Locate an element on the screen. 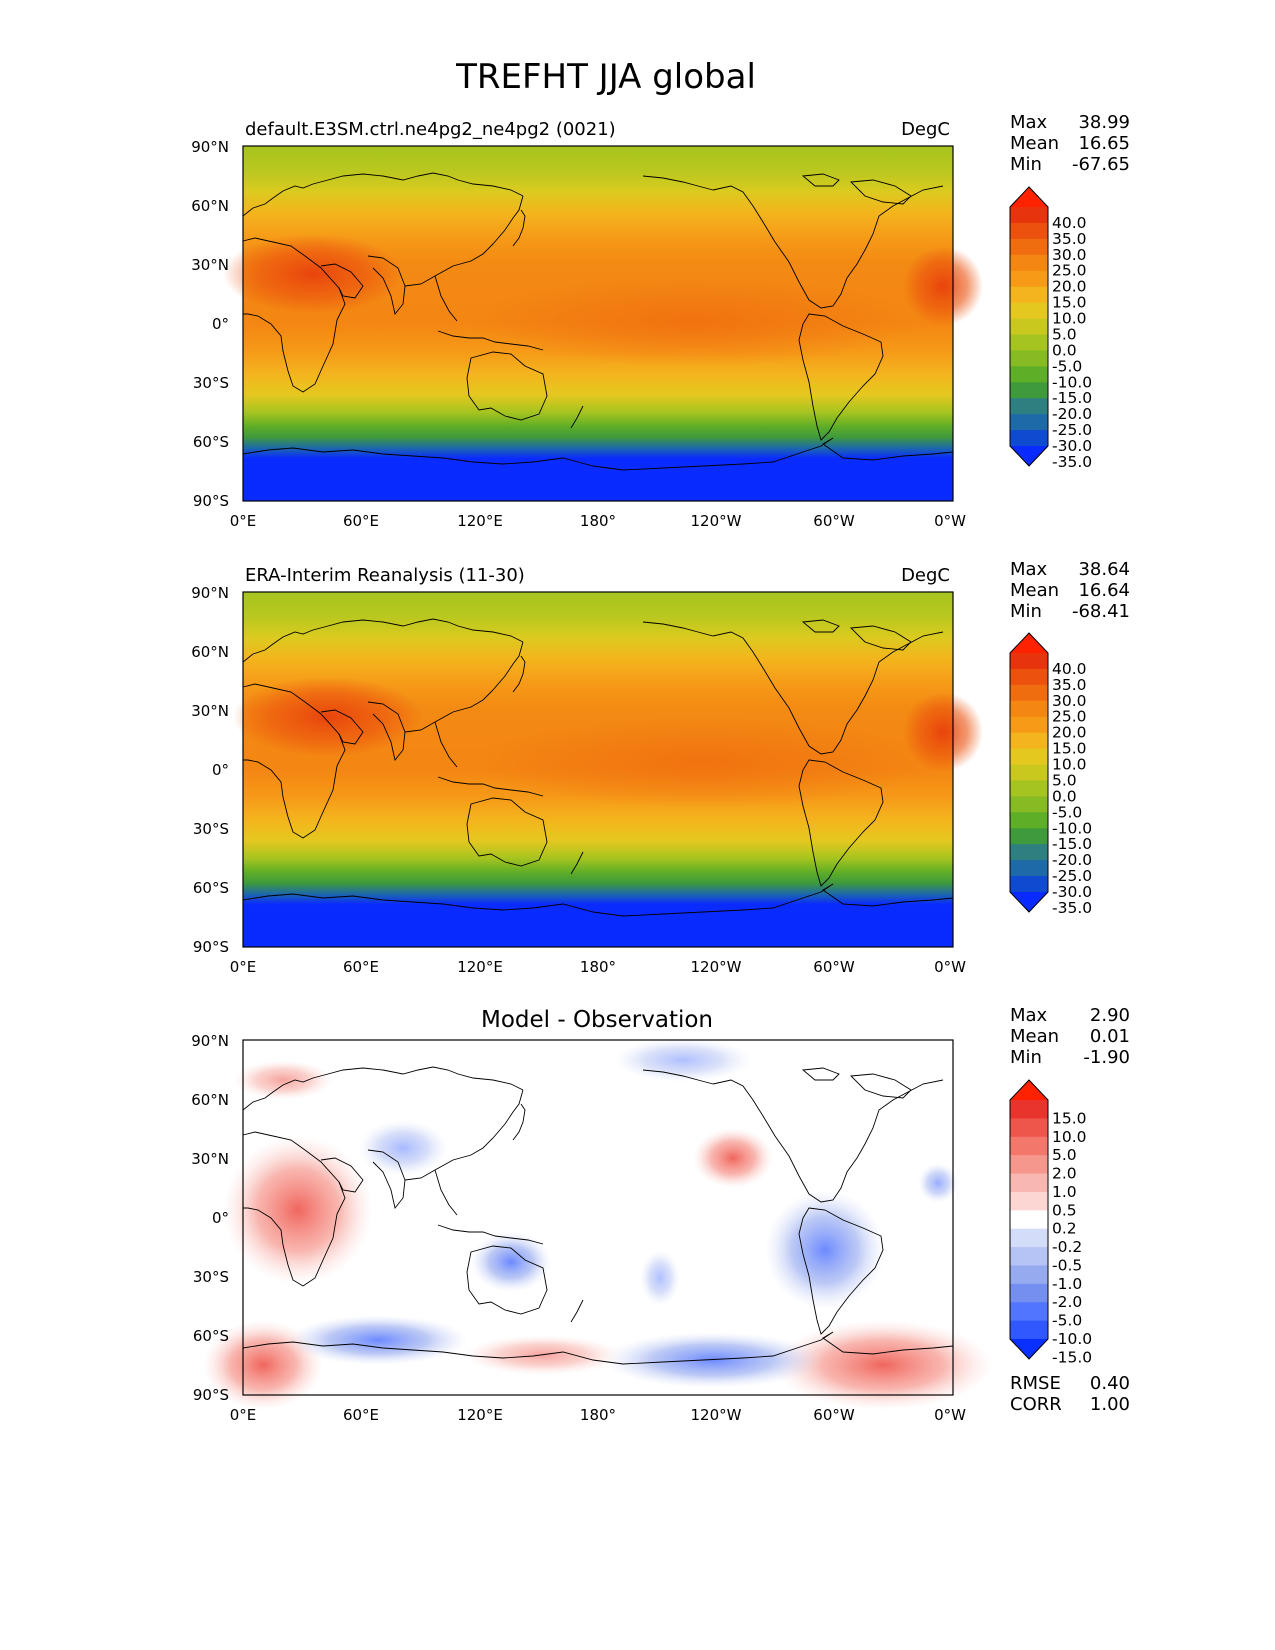 The width and height of the screenshot is (1275, 1650). colorbar-tick-label: 10.0 is located at coordinates (1069, 1137).